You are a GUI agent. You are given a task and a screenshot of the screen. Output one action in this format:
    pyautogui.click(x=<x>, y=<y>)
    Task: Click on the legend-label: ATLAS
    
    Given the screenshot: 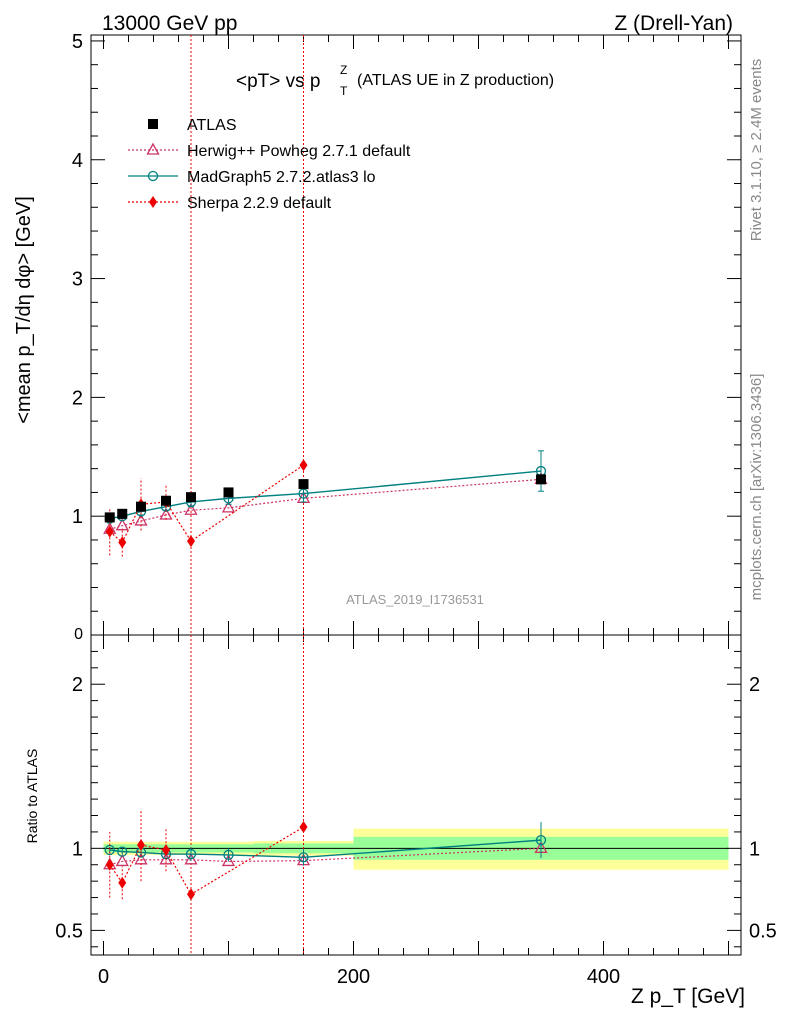 What is the action you would take?
    pyautogui.click(x=212, y=125)
    